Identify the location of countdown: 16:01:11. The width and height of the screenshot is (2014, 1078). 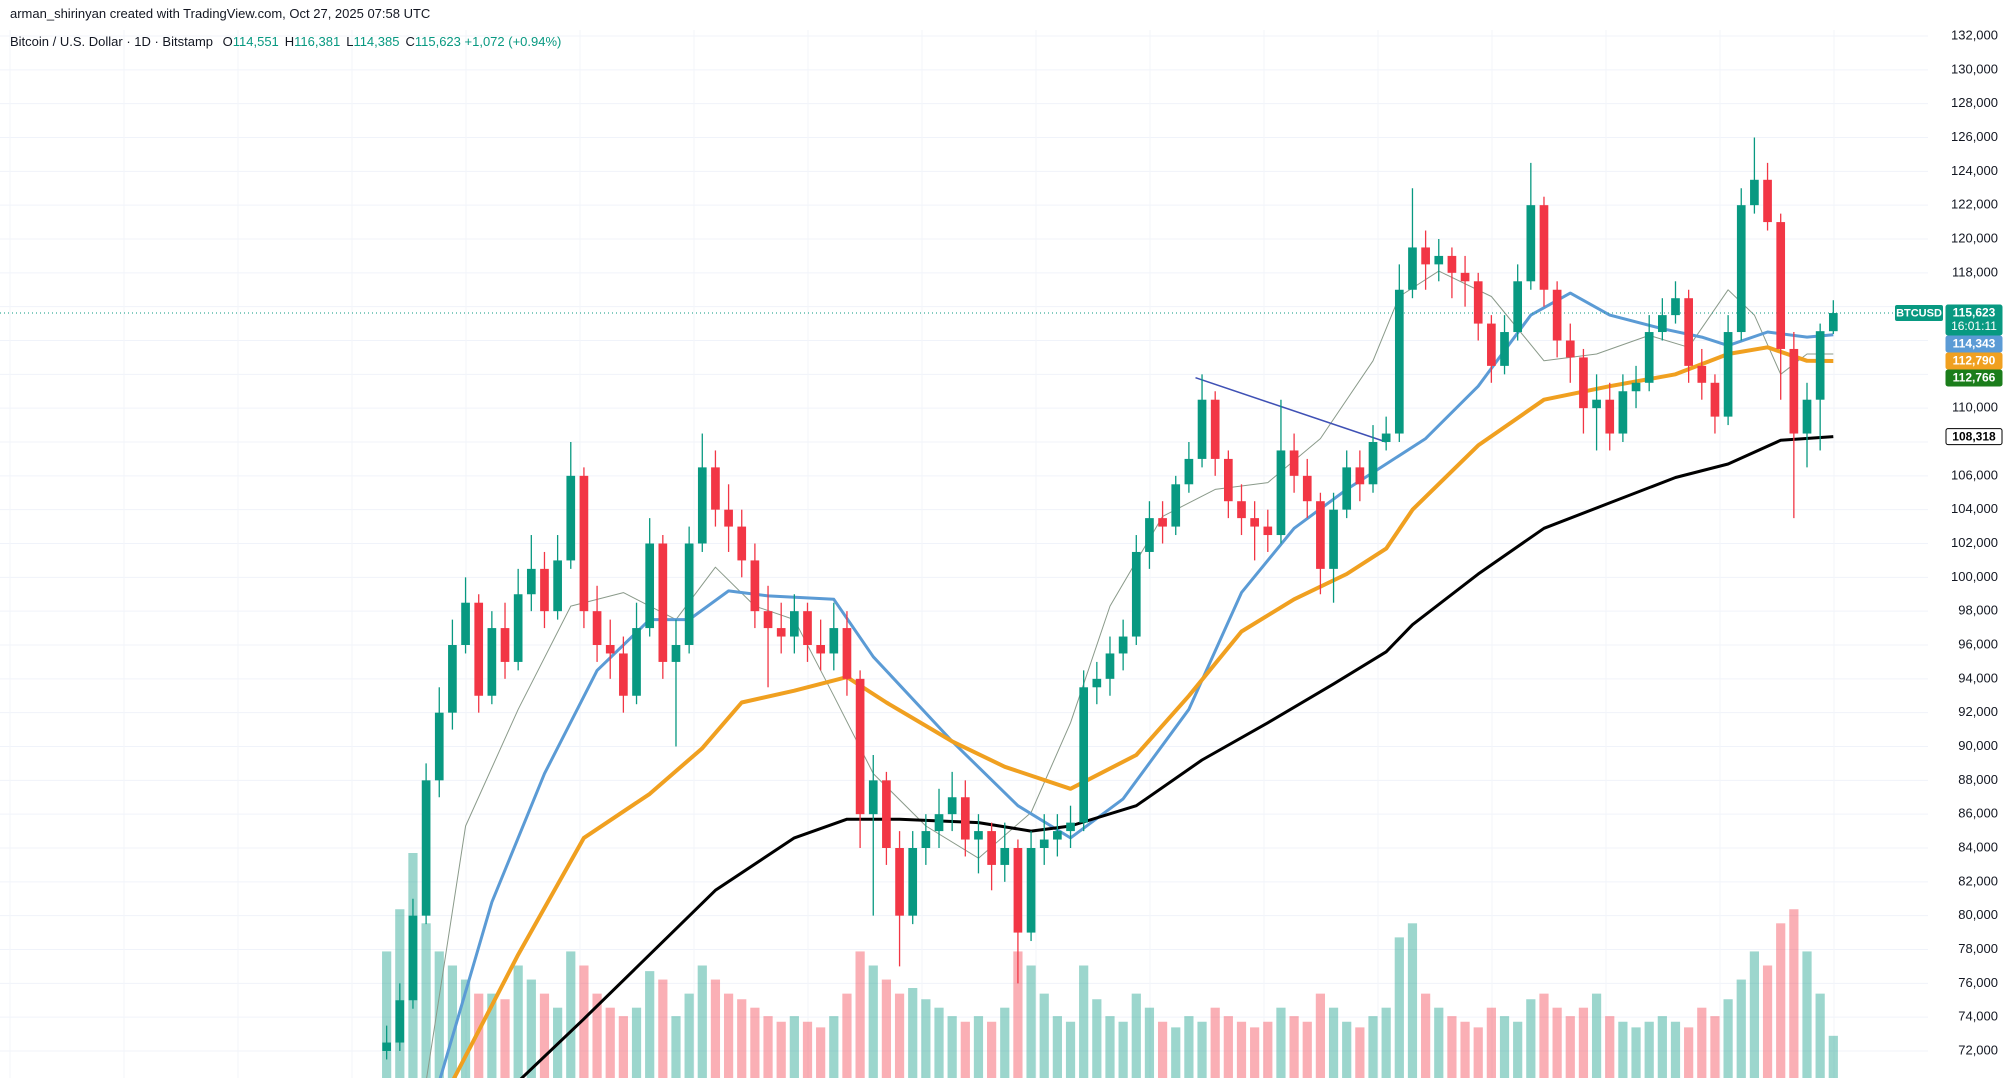
(1974, 326).